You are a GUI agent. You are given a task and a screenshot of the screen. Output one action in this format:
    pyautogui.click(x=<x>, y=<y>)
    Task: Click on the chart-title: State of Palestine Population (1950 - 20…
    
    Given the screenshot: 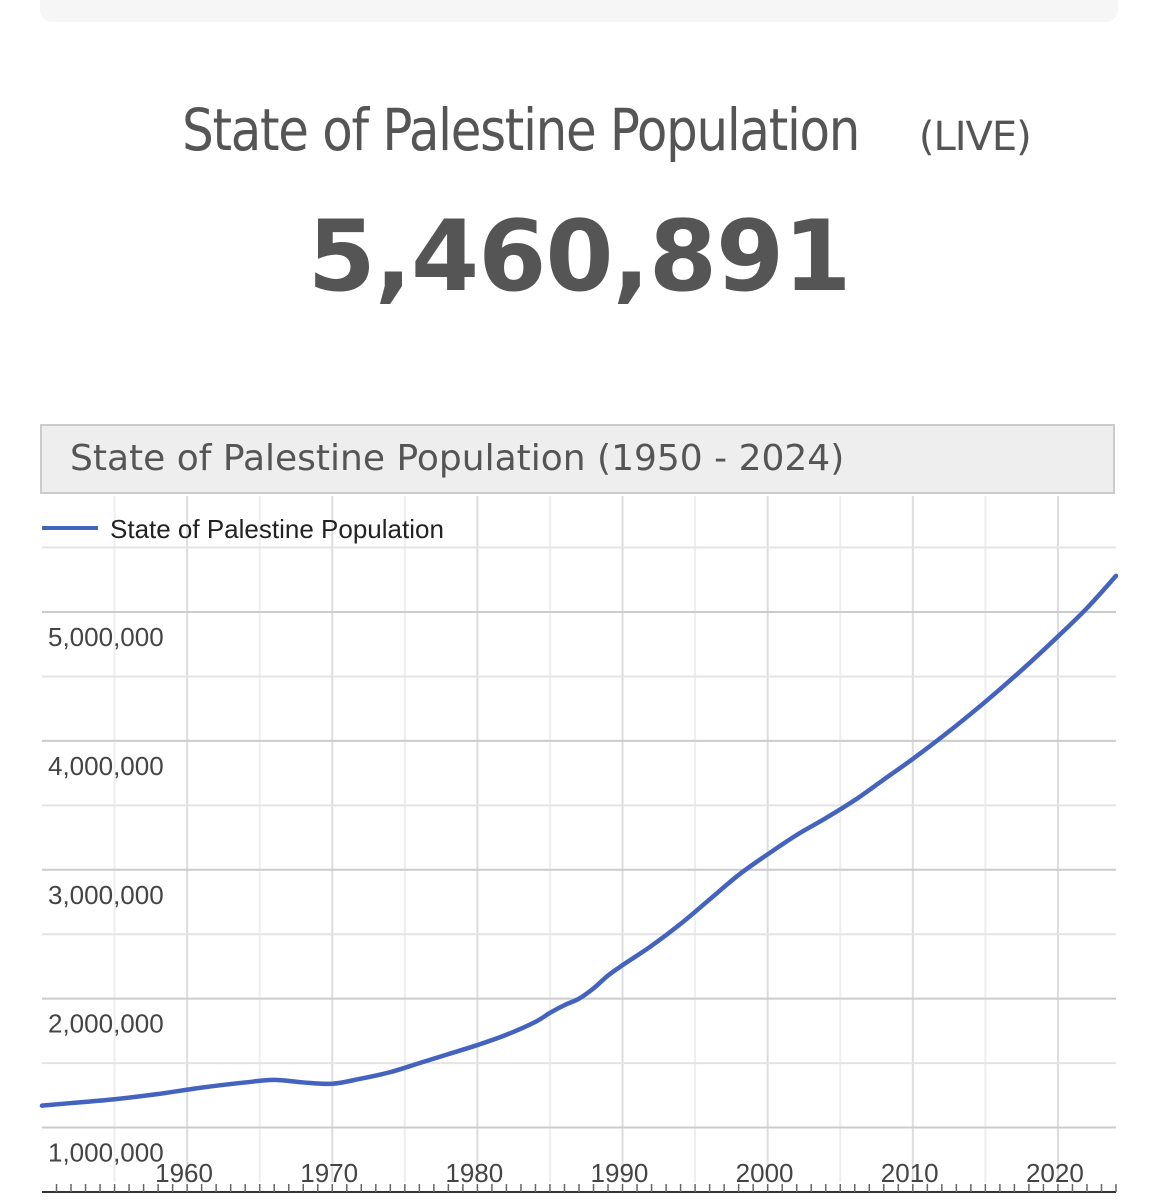 What is the action you would take?
    pyautogui.click(x=457, y=458)
    